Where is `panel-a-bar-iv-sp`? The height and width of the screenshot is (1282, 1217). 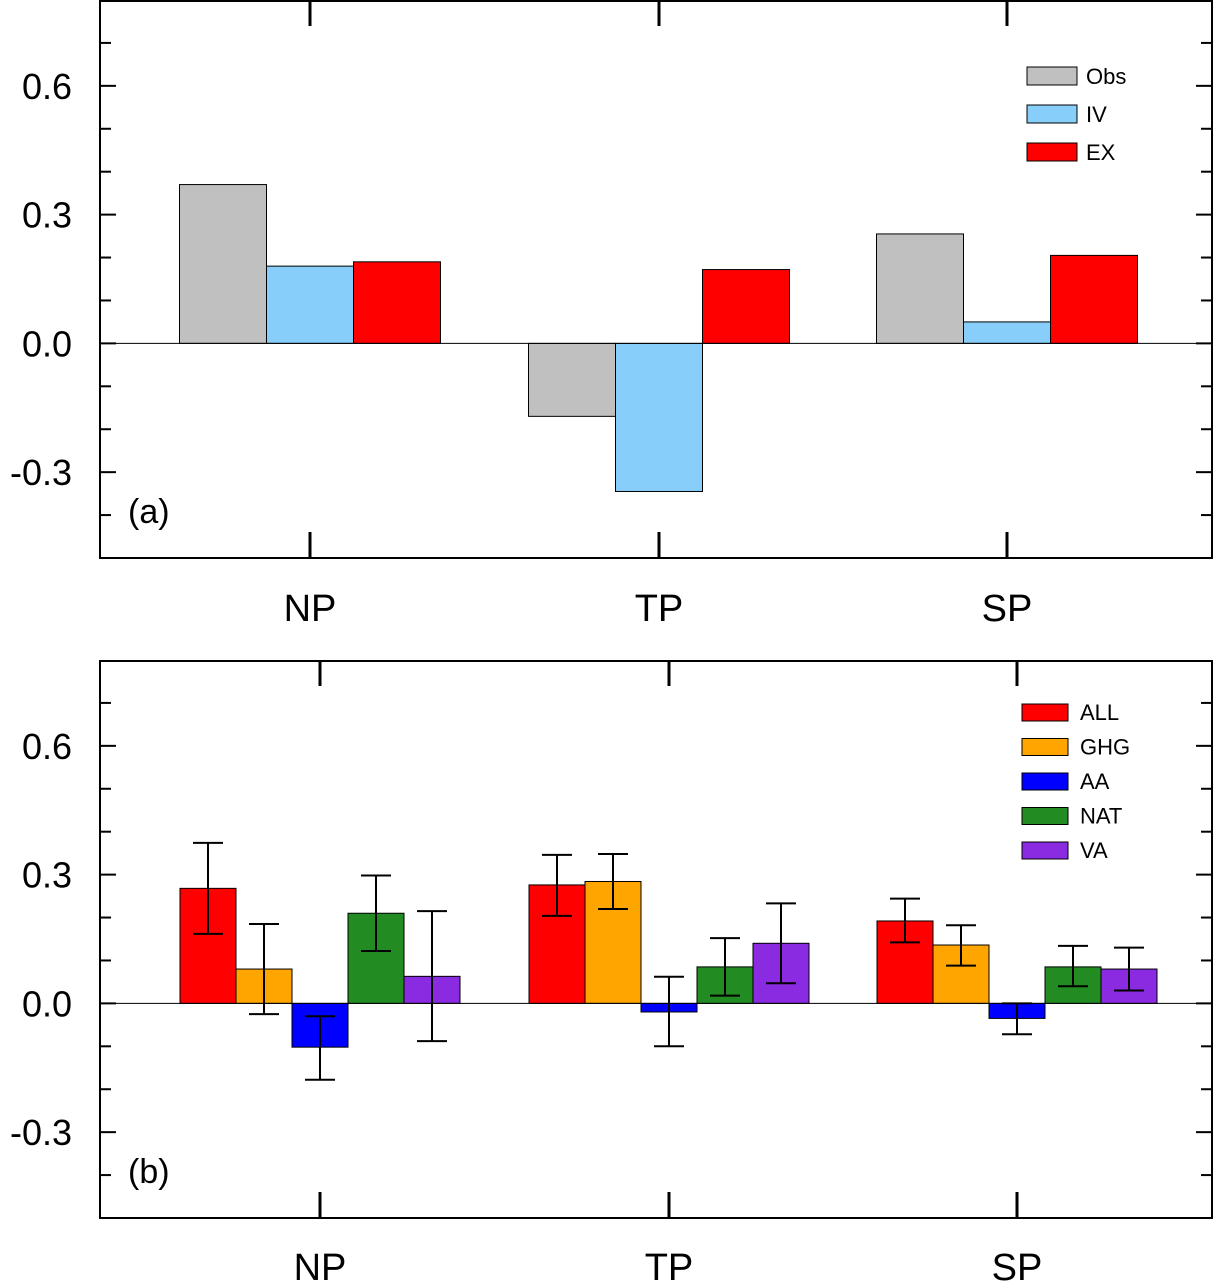
panel-a-bar-iv-sp is located at coordinates (1007, 332).